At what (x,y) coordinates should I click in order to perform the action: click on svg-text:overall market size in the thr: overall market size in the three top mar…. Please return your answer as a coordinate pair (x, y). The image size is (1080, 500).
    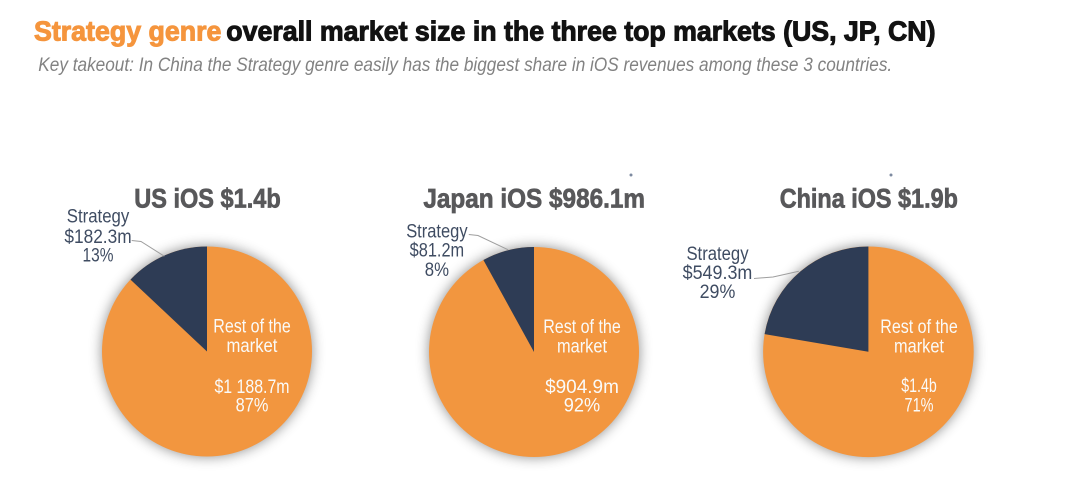
    Looking at the image, I should click on (580, 31).